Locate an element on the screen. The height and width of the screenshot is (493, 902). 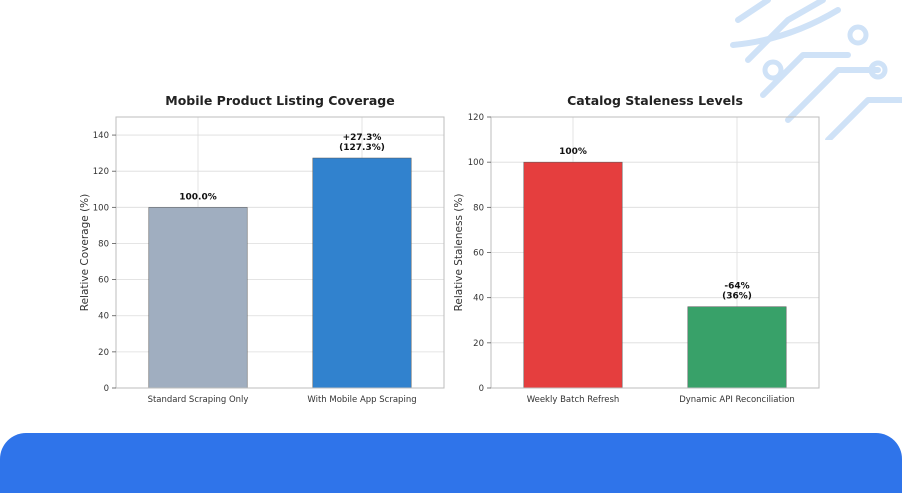
data-label-0: 100.0% is located at coordinates (198, 197).